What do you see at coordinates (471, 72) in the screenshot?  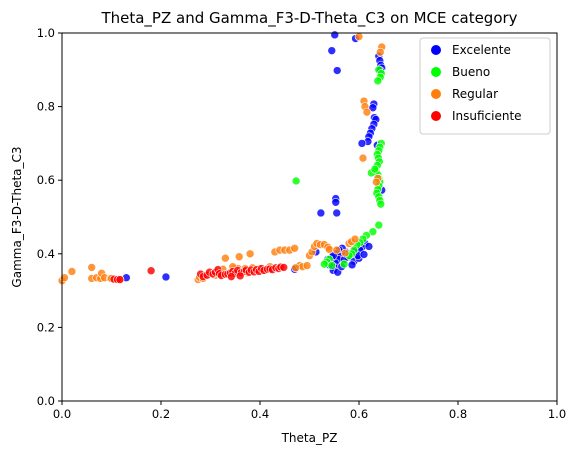 I see `legend-label-bueno: Bueno` at bounding box center [471, 72].